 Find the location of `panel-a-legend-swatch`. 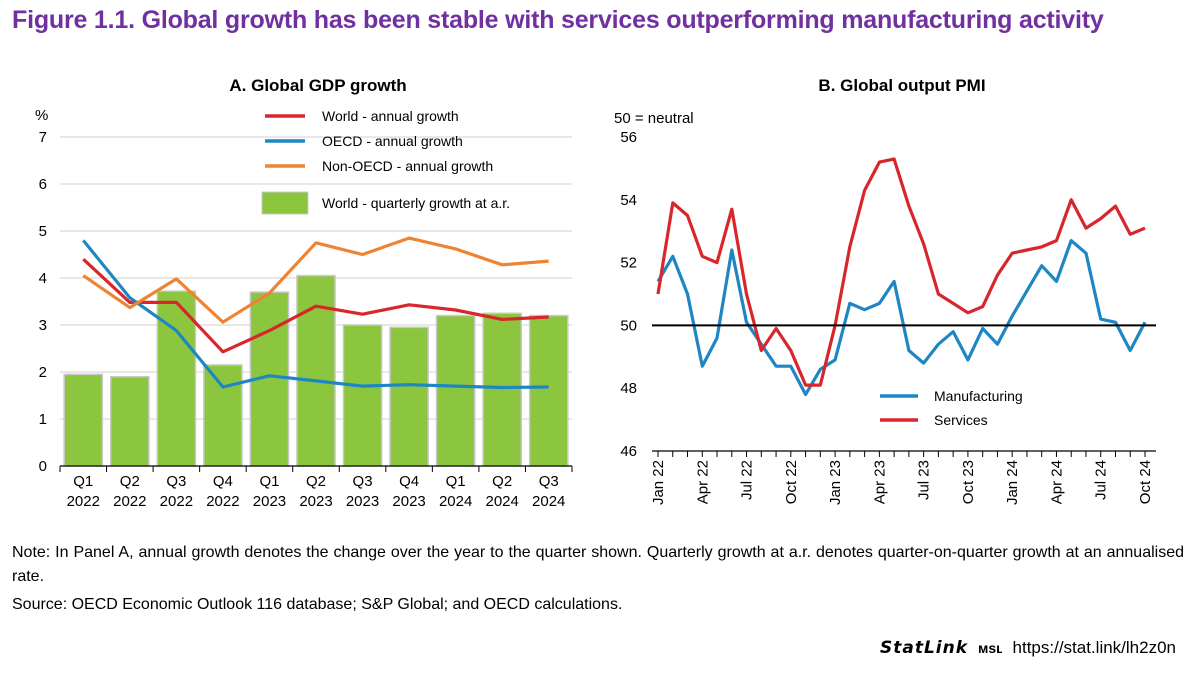

panel-a-legend-swatch is located at coordinates (285, 203).